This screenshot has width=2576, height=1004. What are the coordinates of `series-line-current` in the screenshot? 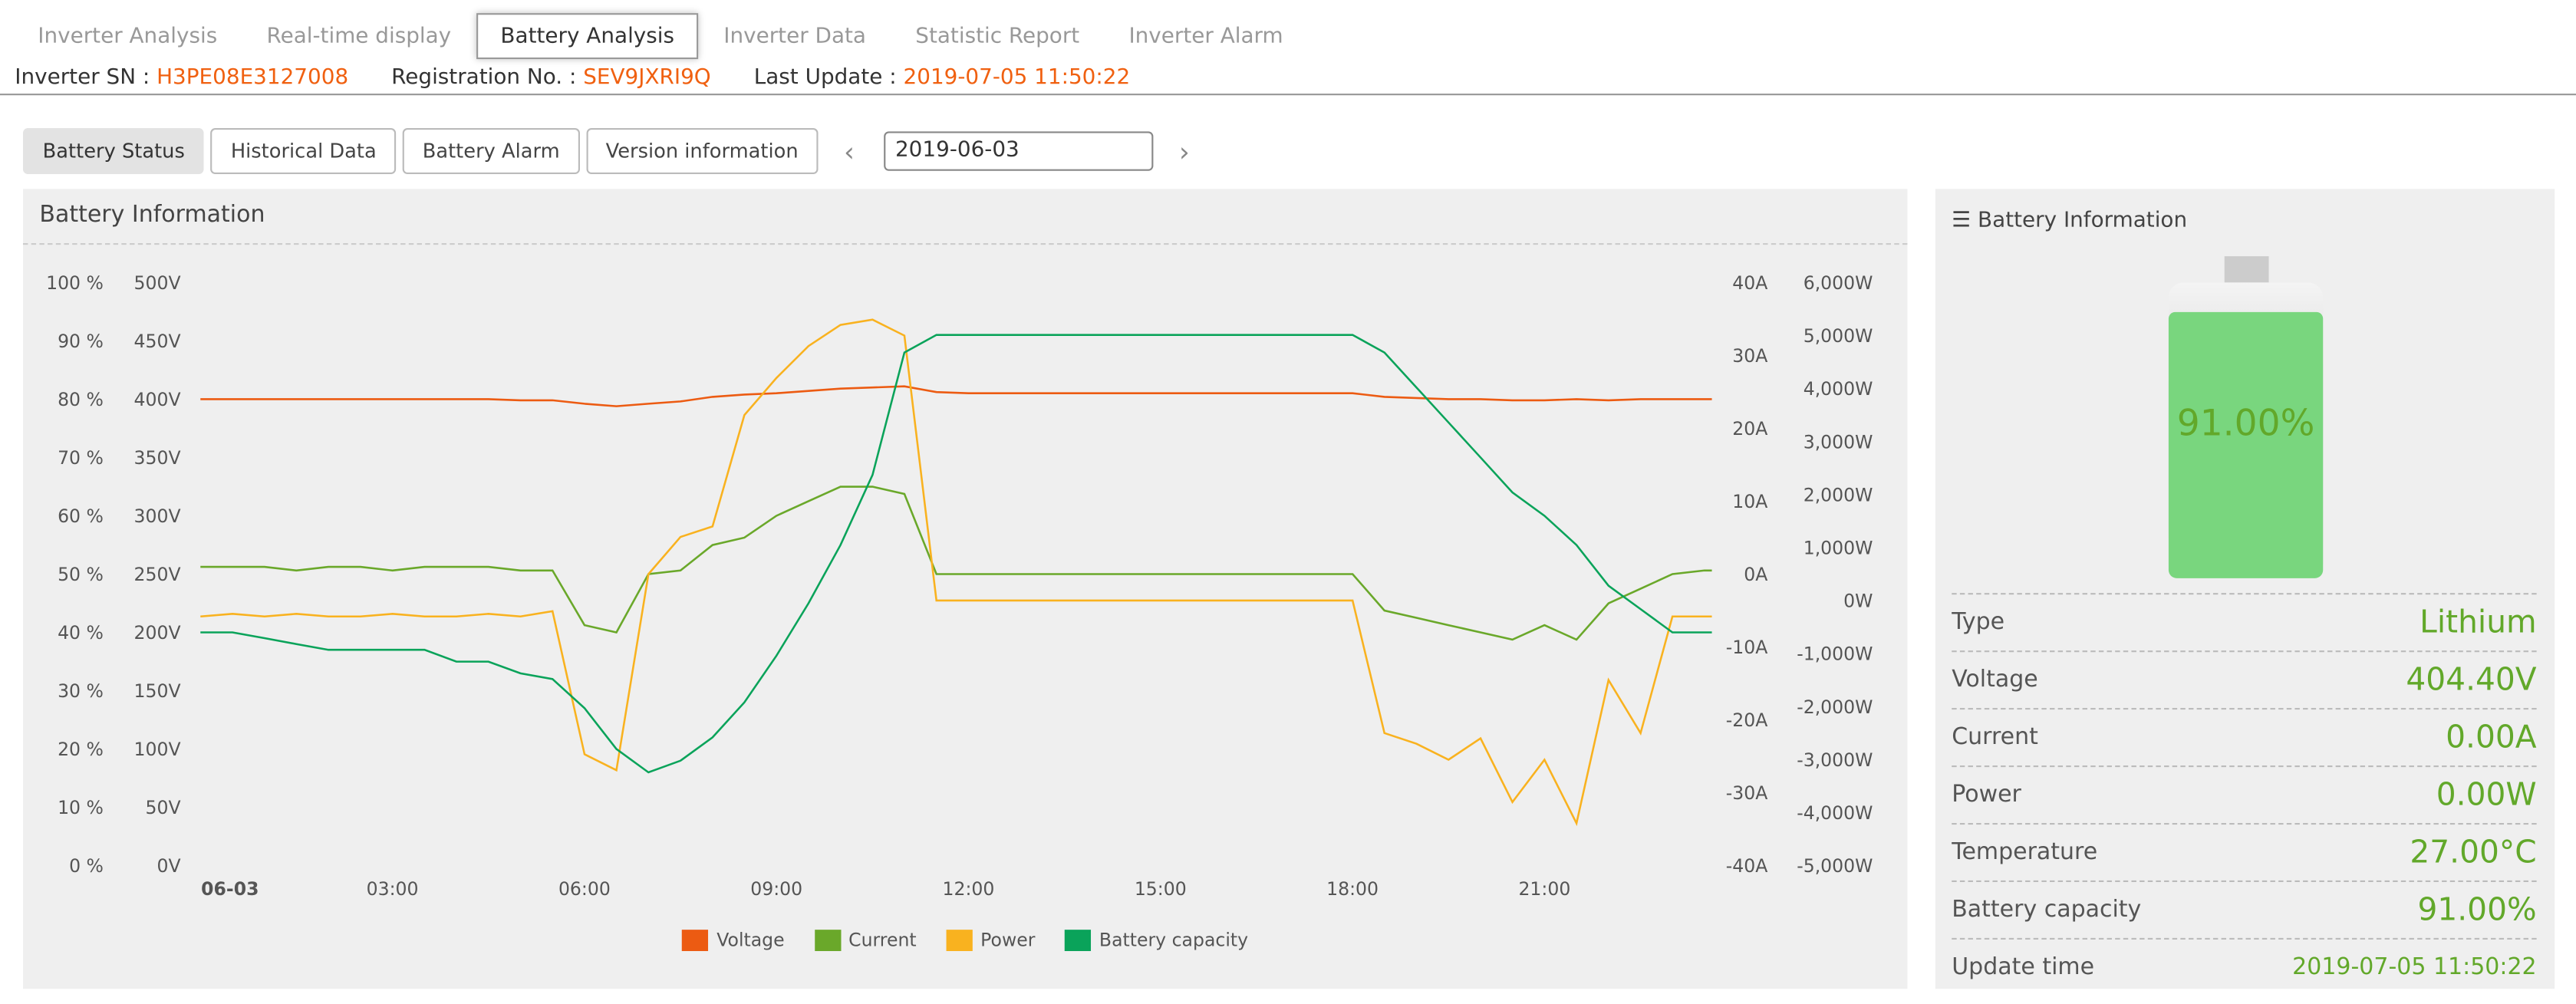 It's located at (956, 563).